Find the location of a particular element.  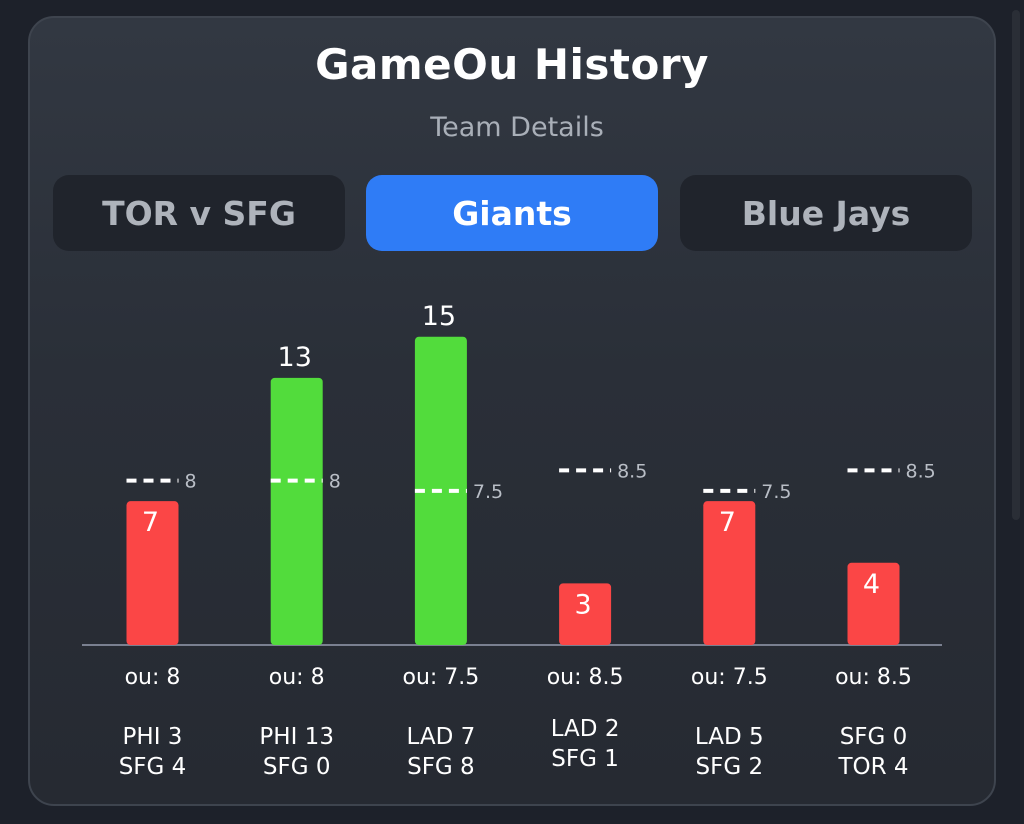

scrollbar is located at coordinates (1016, 265).